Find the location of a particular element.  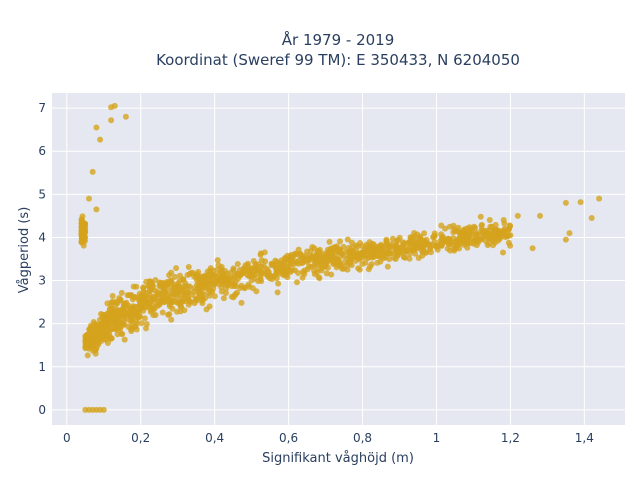

y-axis-ticks: 0 1 2 3 4 5 6 7 is located at coordinates (42, 259).